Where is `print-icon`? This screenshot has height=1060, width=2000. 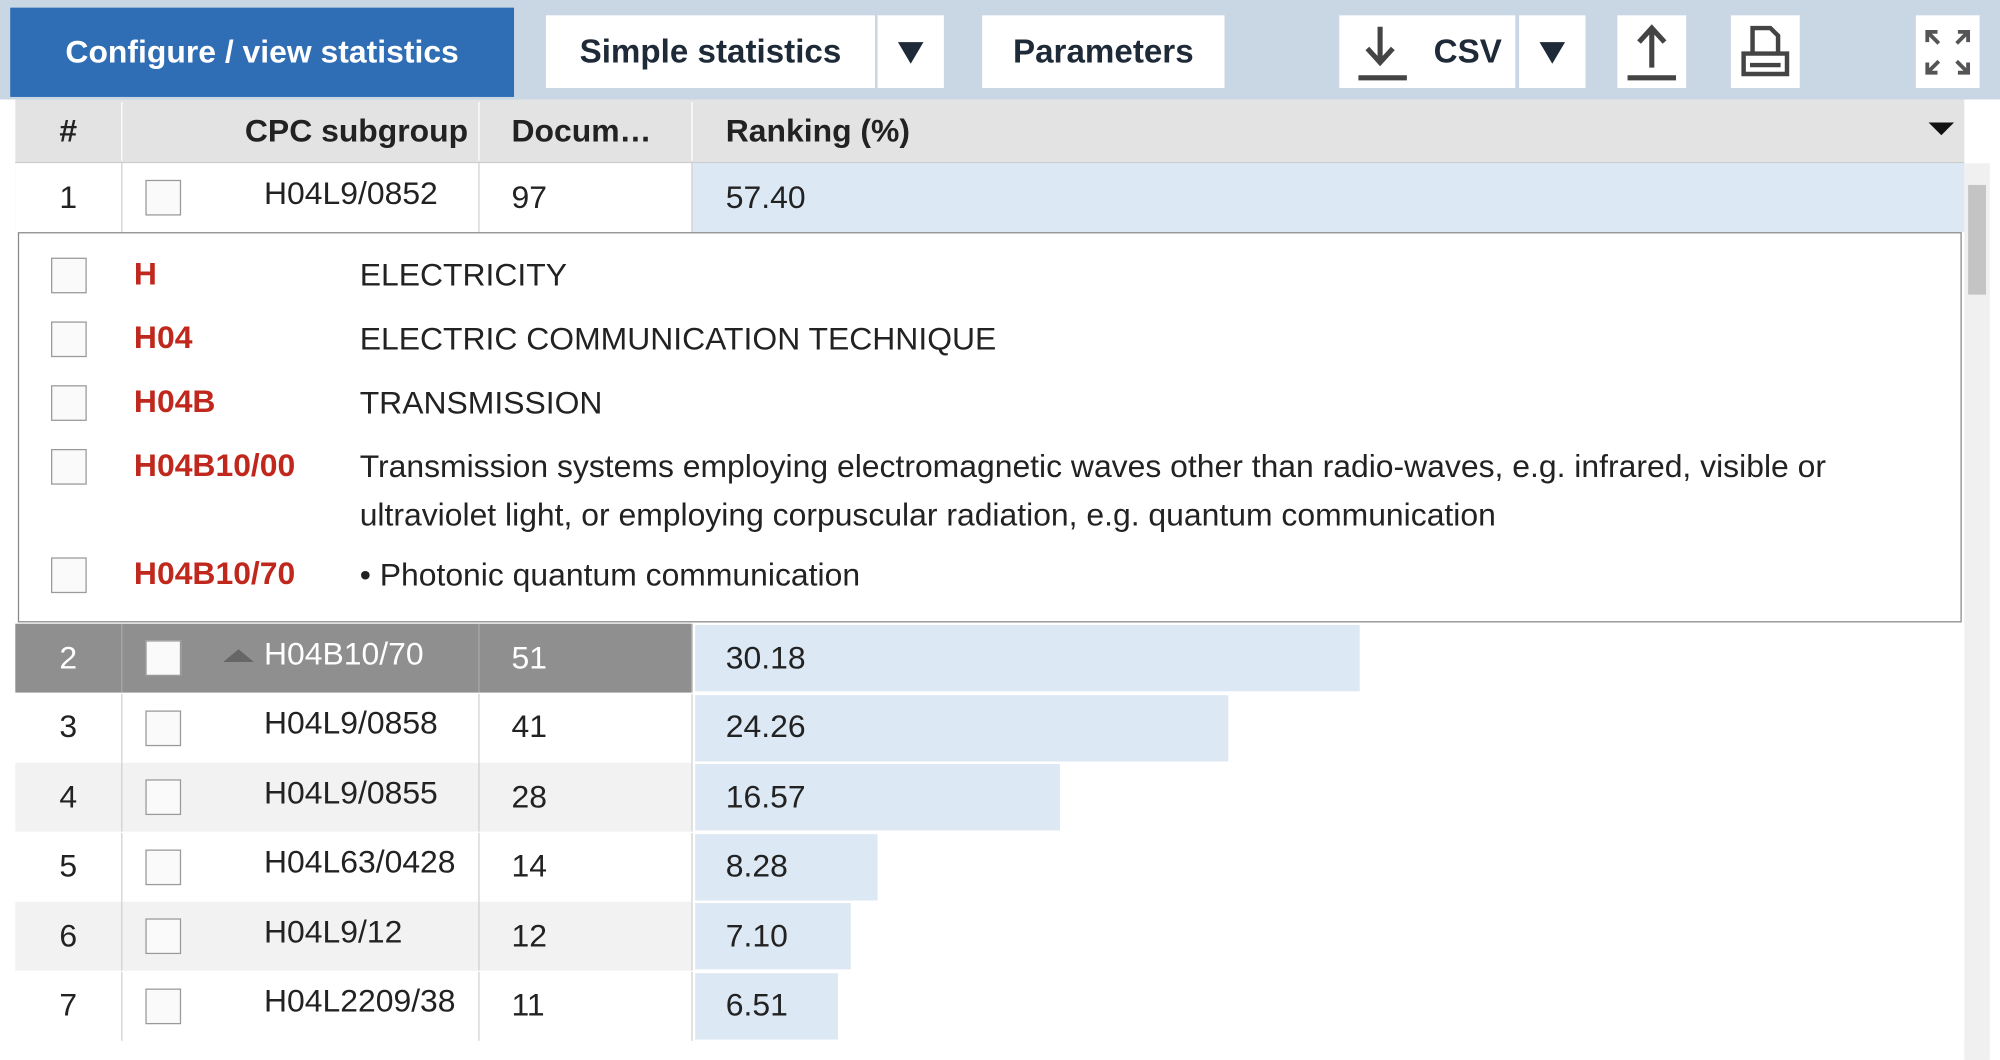 print-icon is located at coordinates (1765, 51).